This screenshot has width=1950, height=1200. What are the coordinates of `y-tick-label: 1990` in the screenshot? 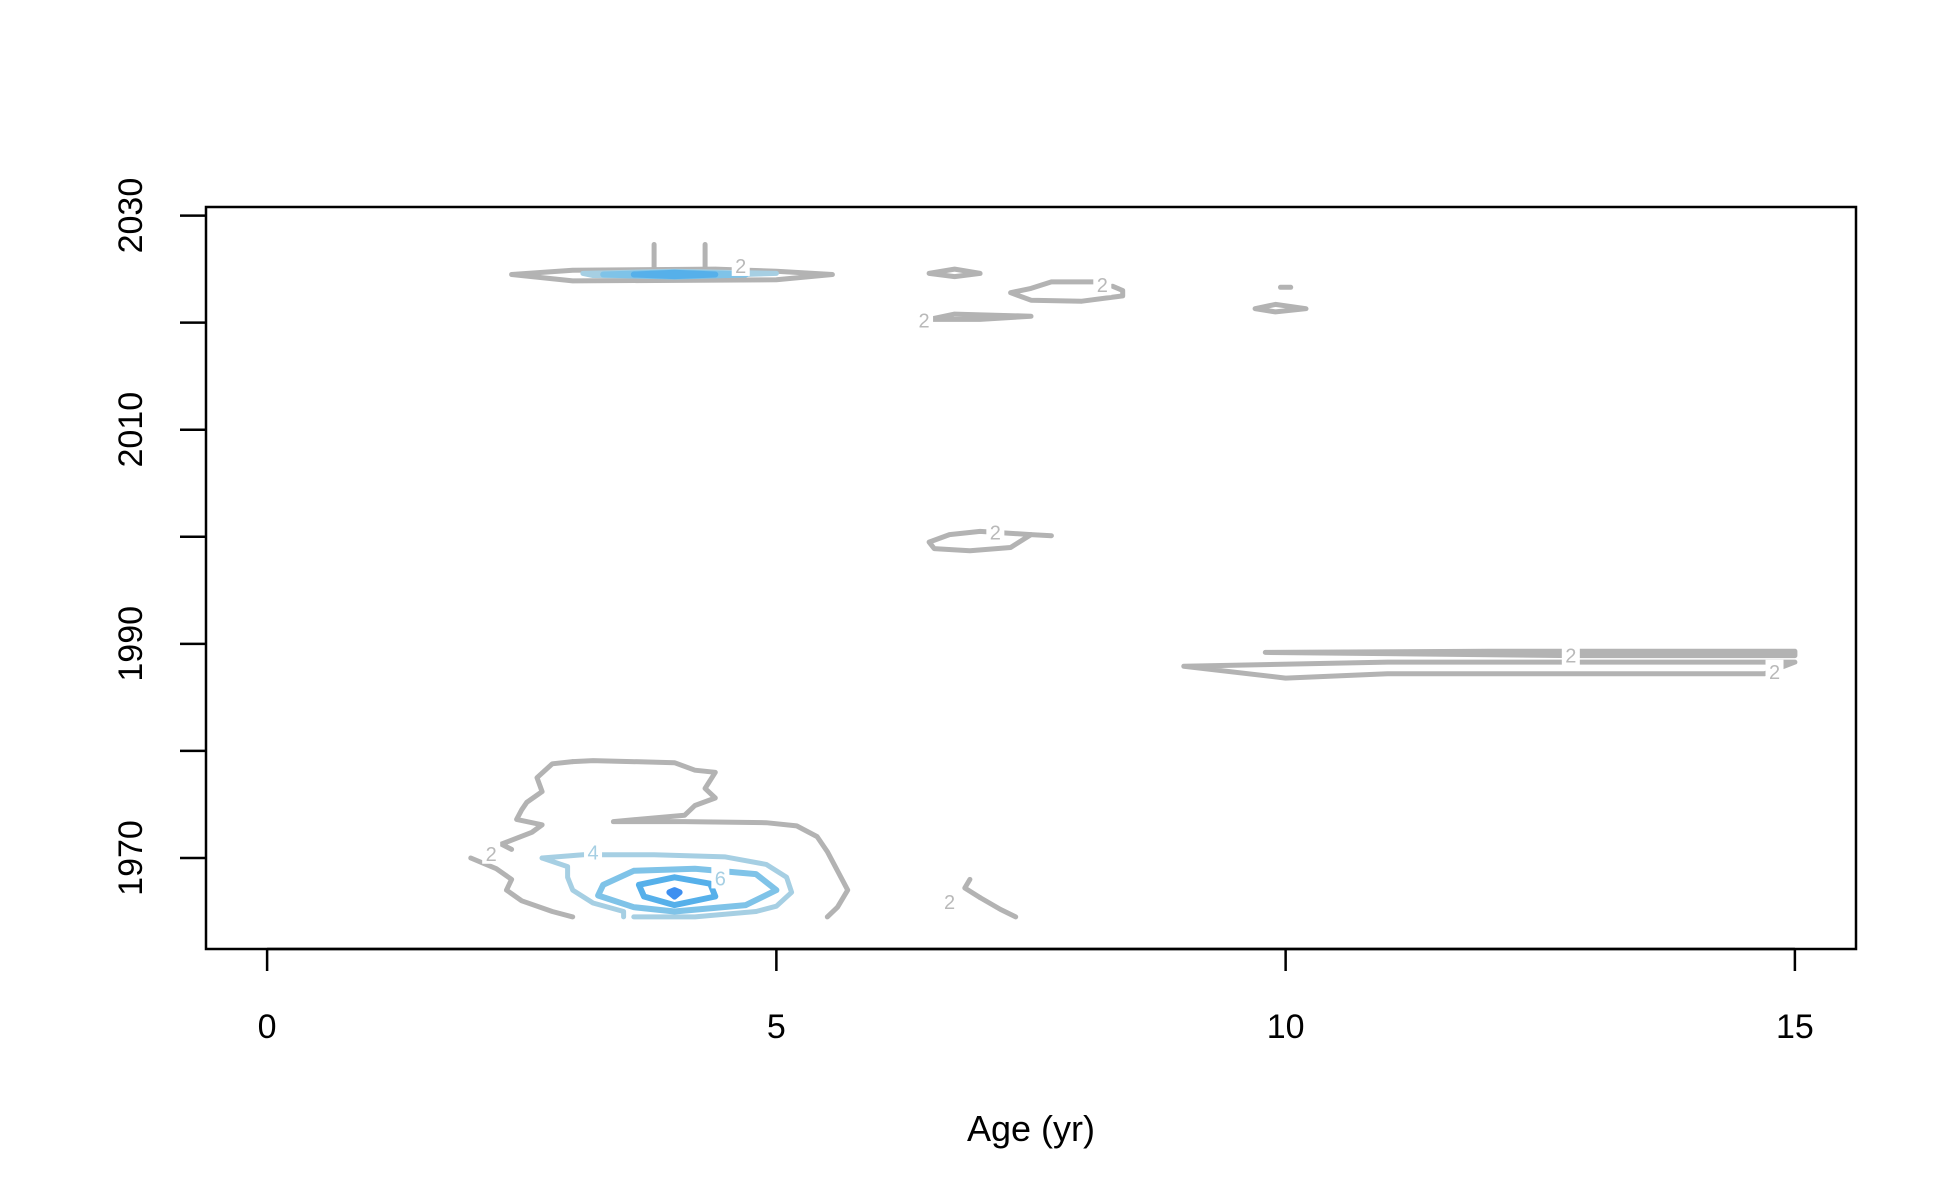 It's located at (131, 644).